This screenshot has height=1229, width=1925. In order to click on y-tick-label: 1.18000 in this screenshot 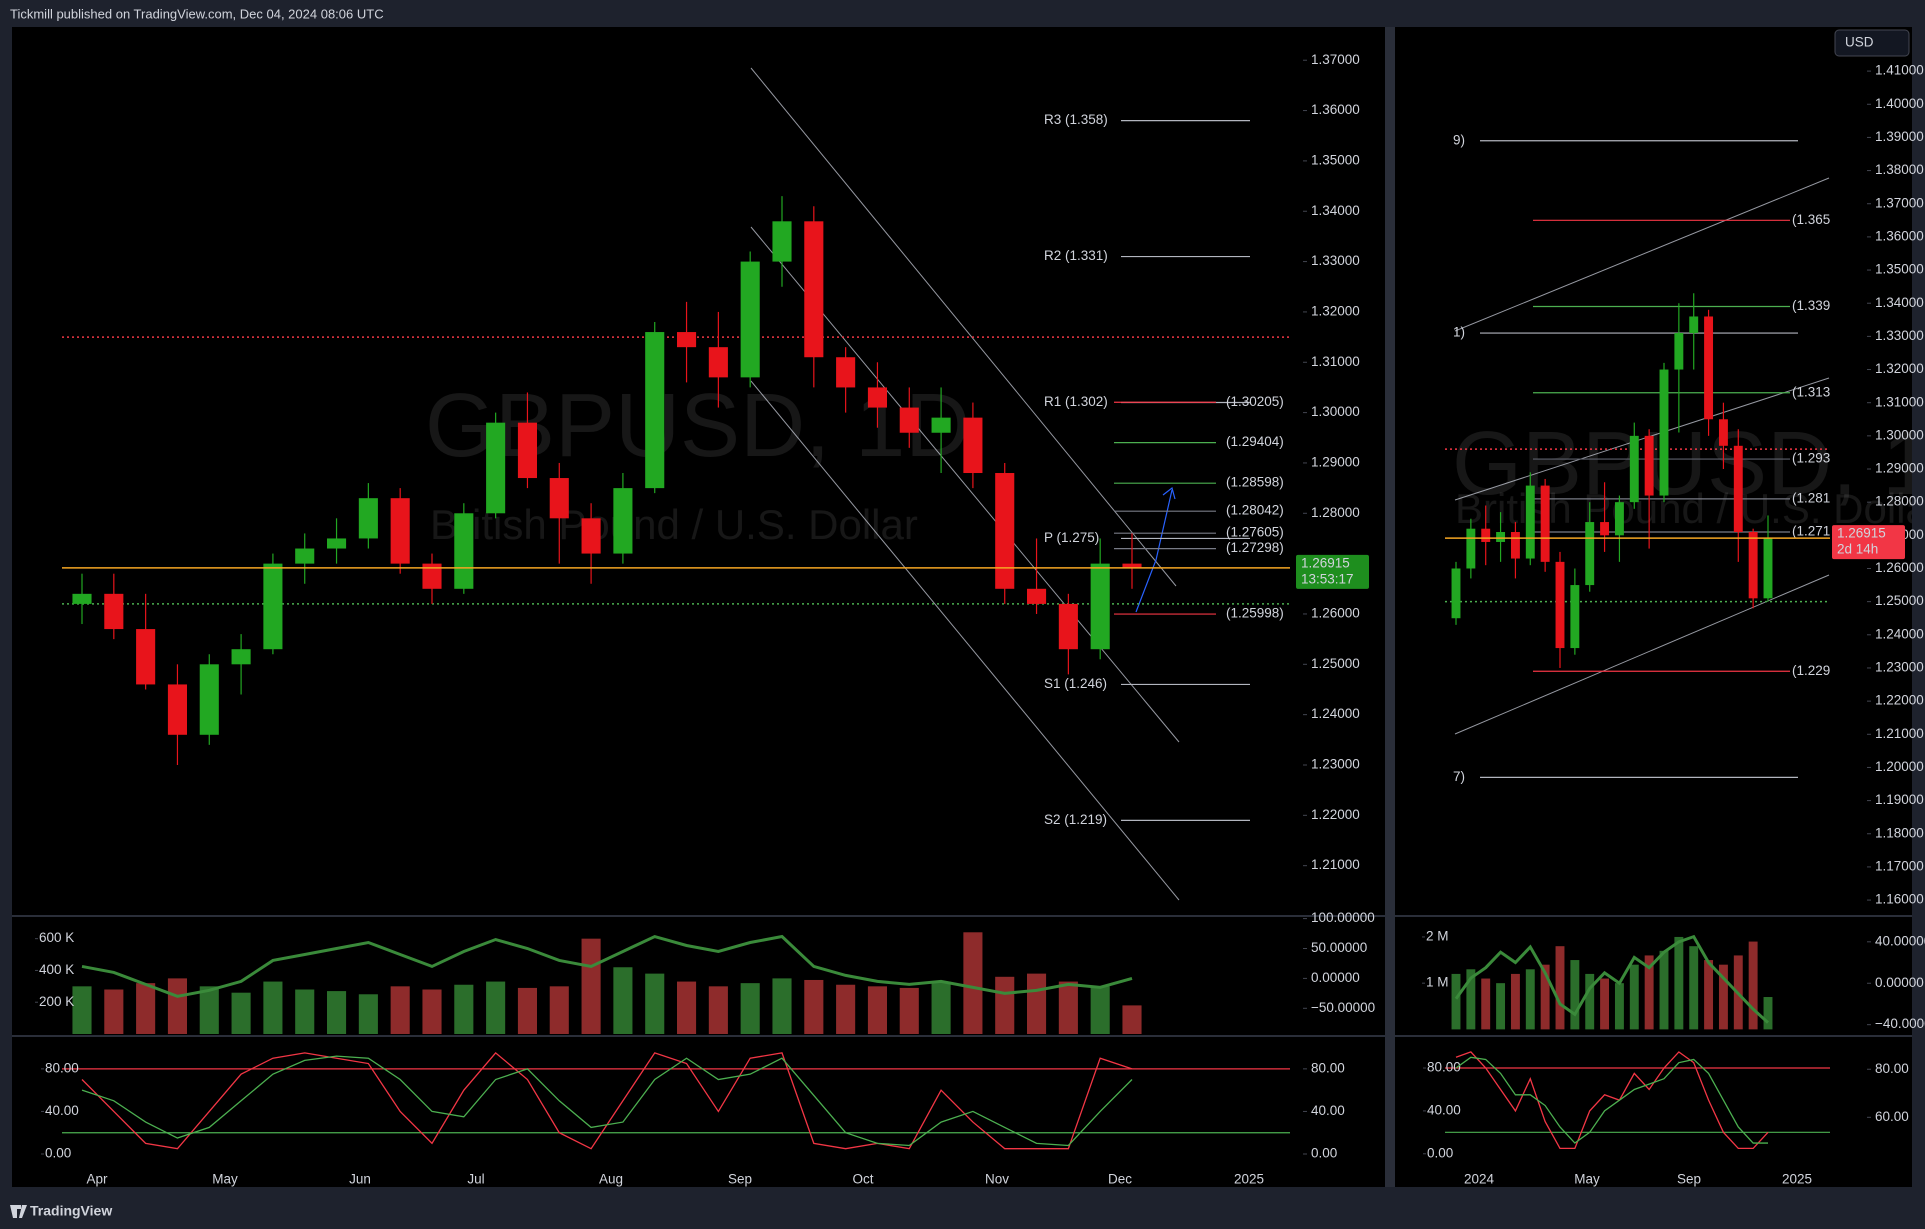, I will do `click(1899, 832)`.